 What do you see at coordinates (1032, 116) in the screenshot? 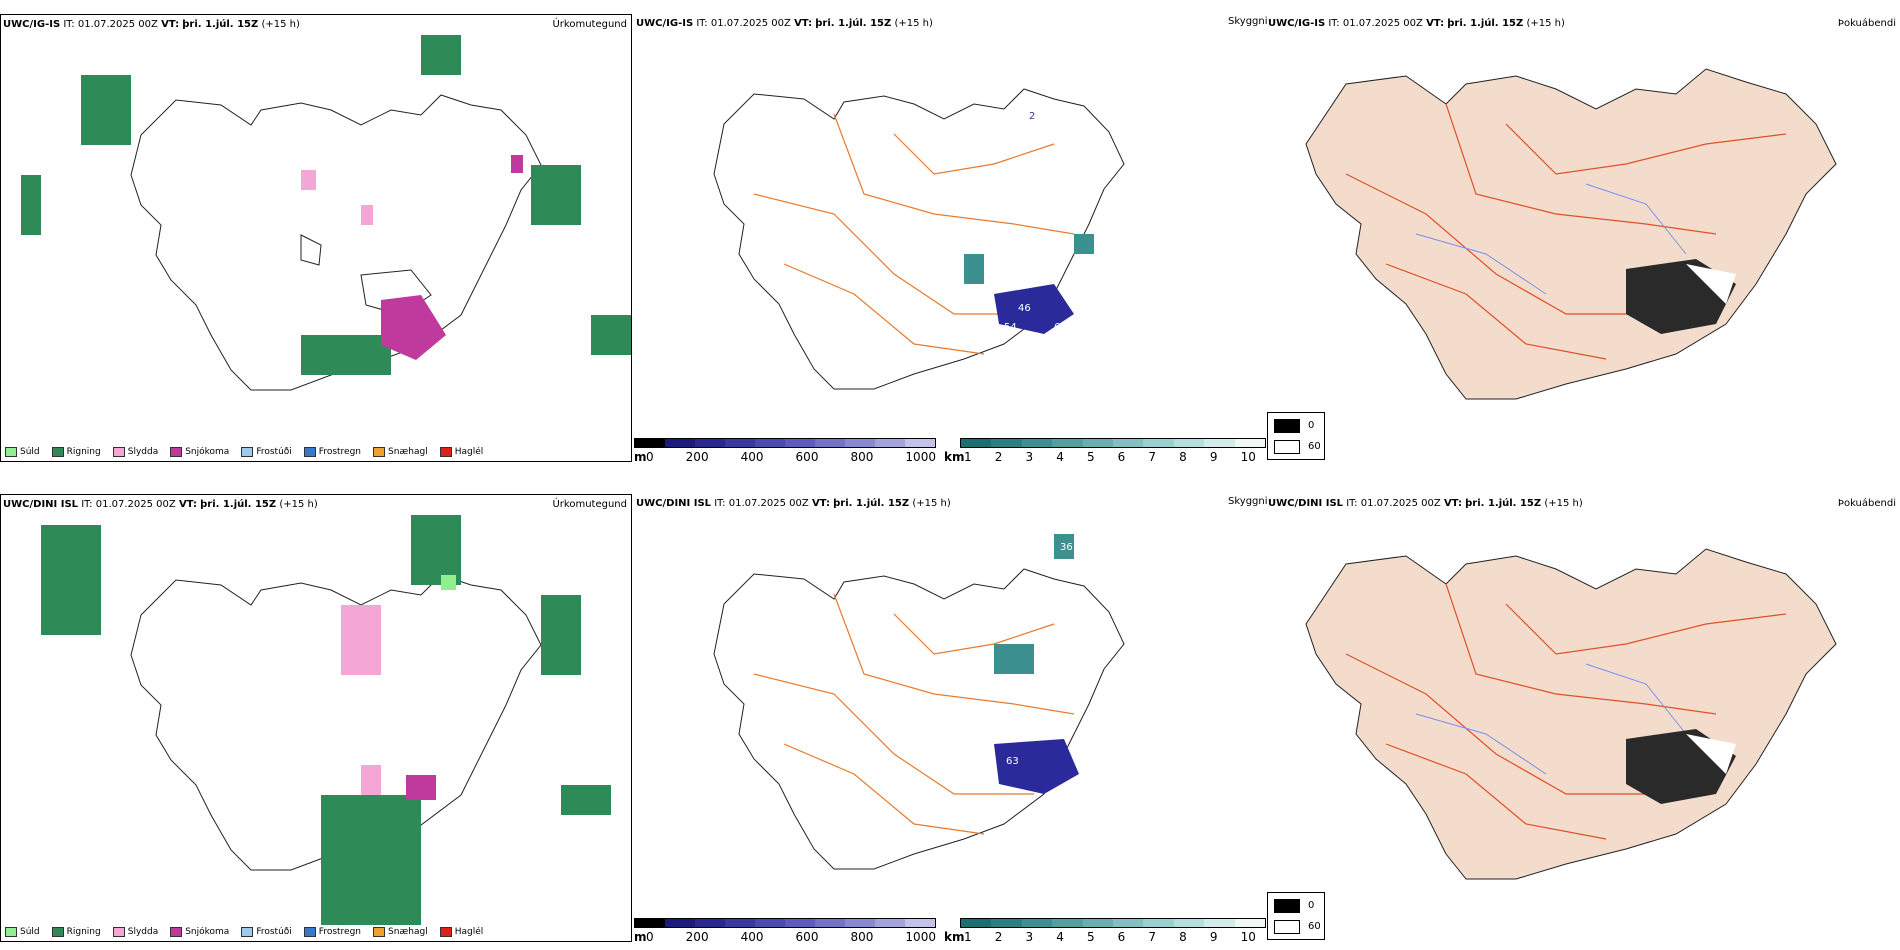
I see `map-label: 2` at bounding box center [1032, 116].